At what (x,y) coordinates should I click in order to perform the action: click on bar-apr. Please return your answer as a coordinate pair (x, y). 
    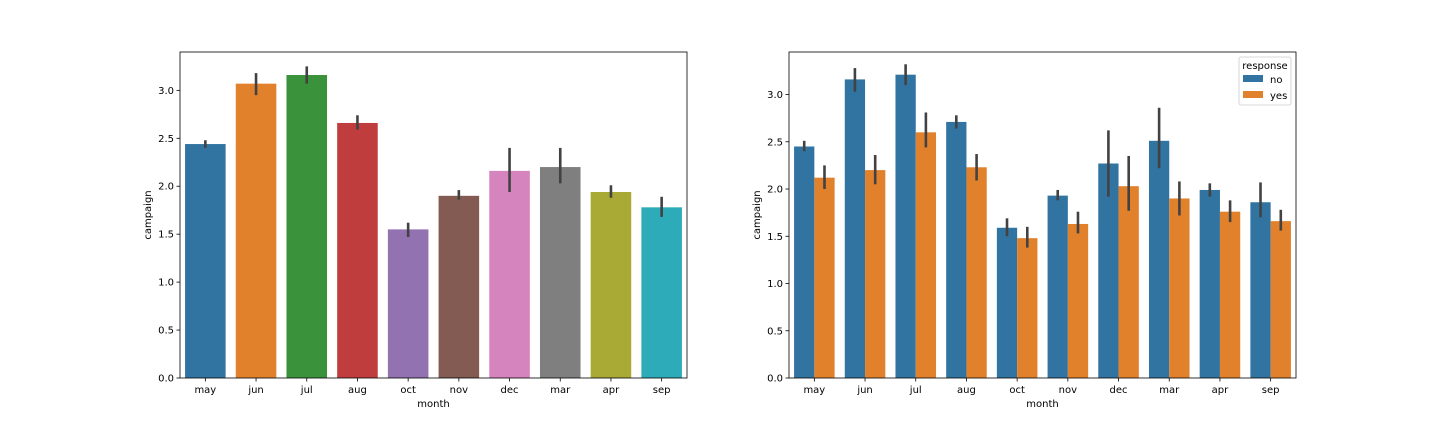
    Looking at the image, I should click on (611, 284).